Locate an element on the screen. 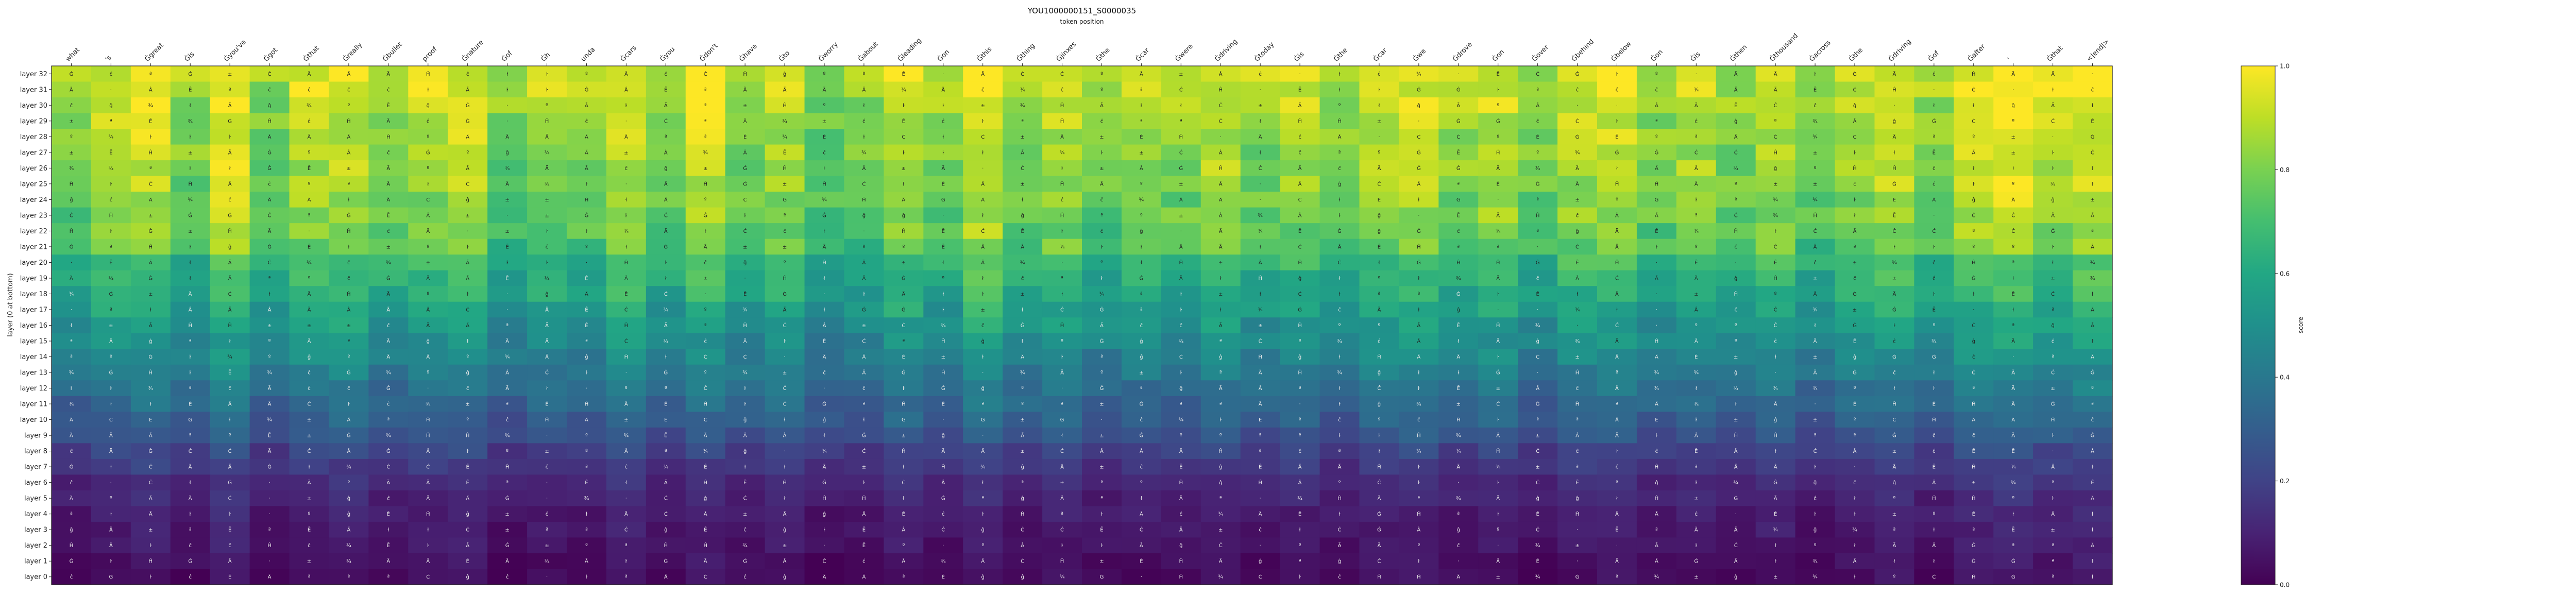  heatmap-cell-label: ŀ is located at coordinates (626, 562).